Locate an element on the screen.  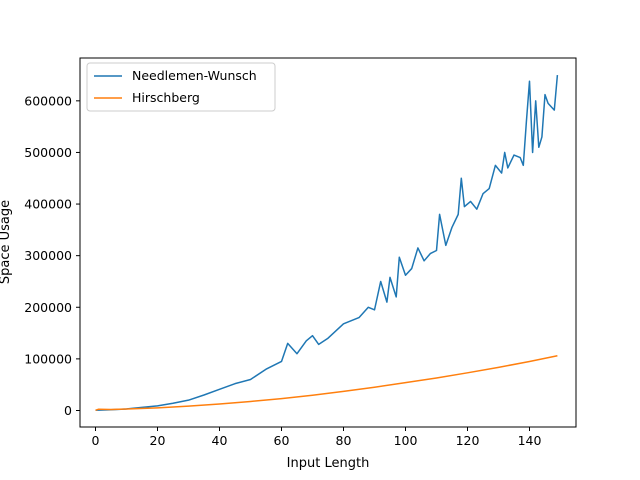
x-tick-label: 20 is located at coordinates (158, 440).